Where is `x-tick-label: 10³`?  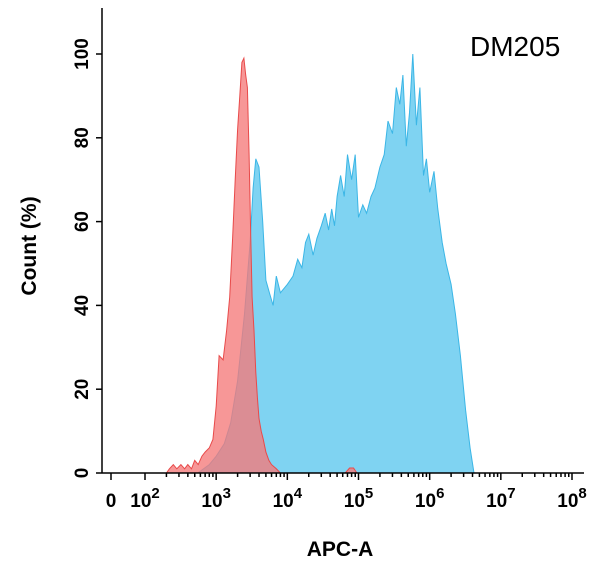 x-tick-label: 10³ is located at coordinates (215, 498).